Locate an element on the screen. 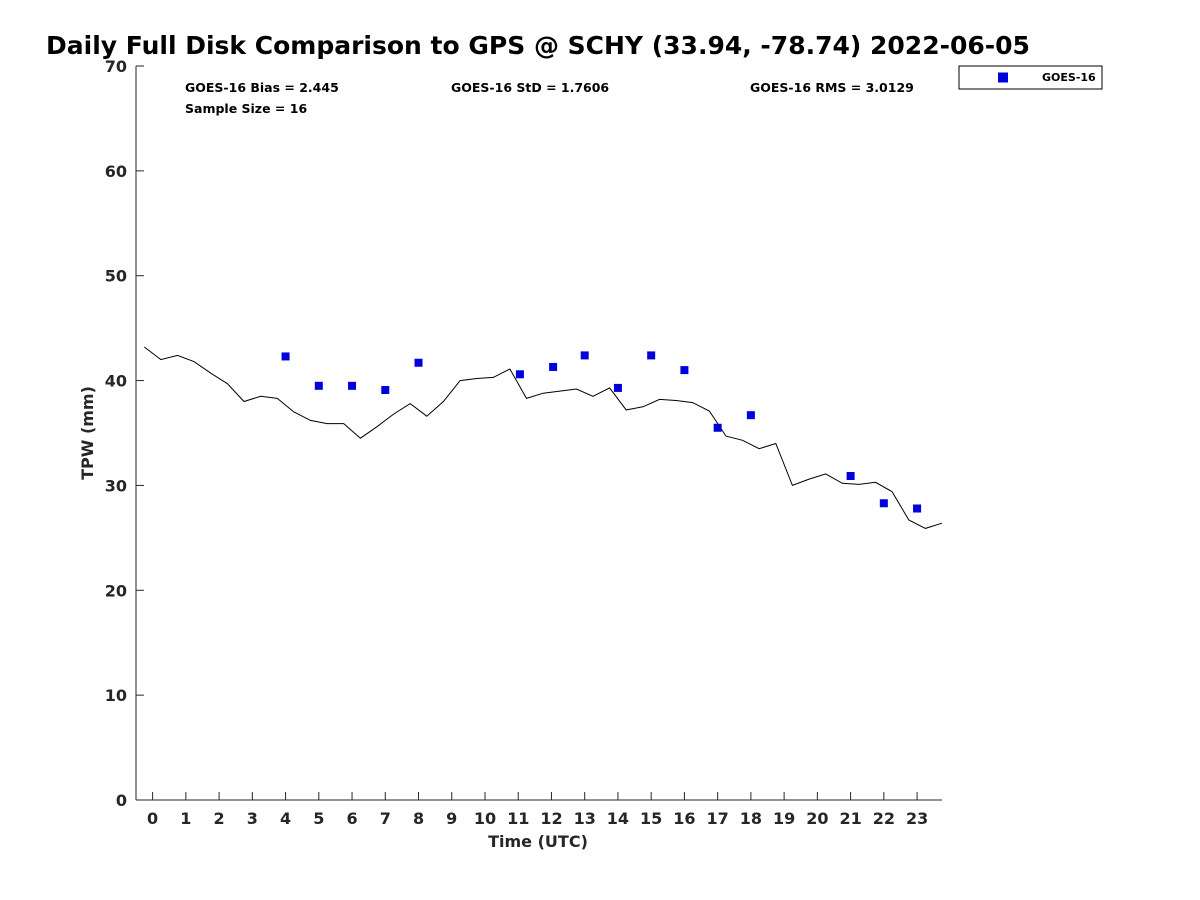 Image resolution: width=1200 pixels, height=900 pixels. gps-tpw-line is located at coordinates (543, 437).